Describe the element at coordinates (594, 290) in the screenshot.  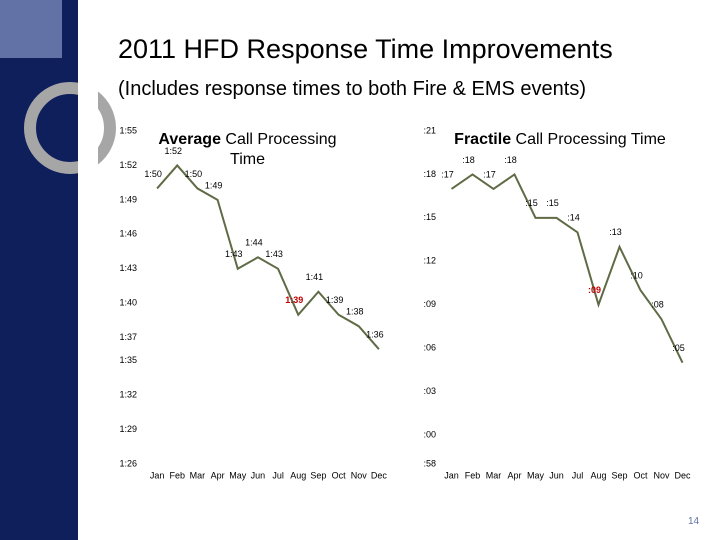
I see `value-label: :09` at that location.